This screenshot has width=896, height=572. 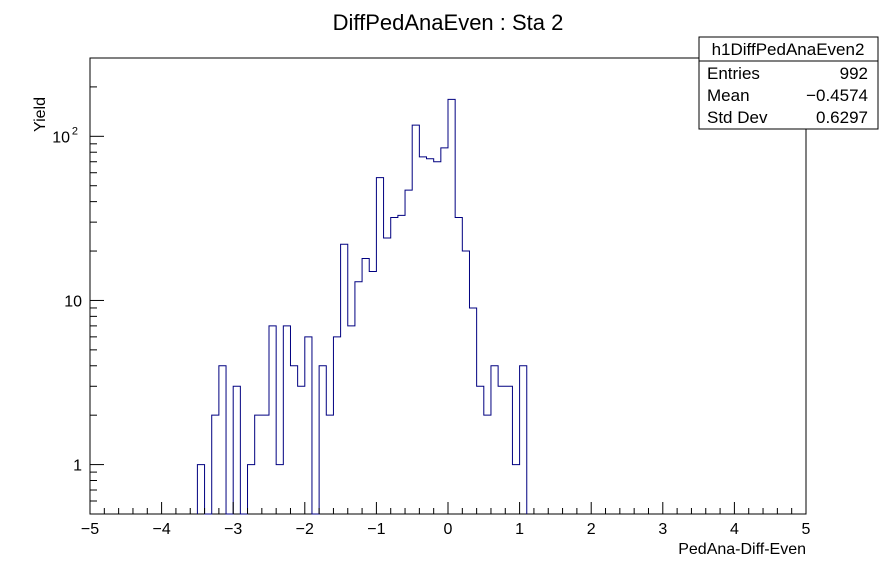 I want to click on stats-histogram-name: h1DiffPedAnaEven2, so click(x=788, y=49).